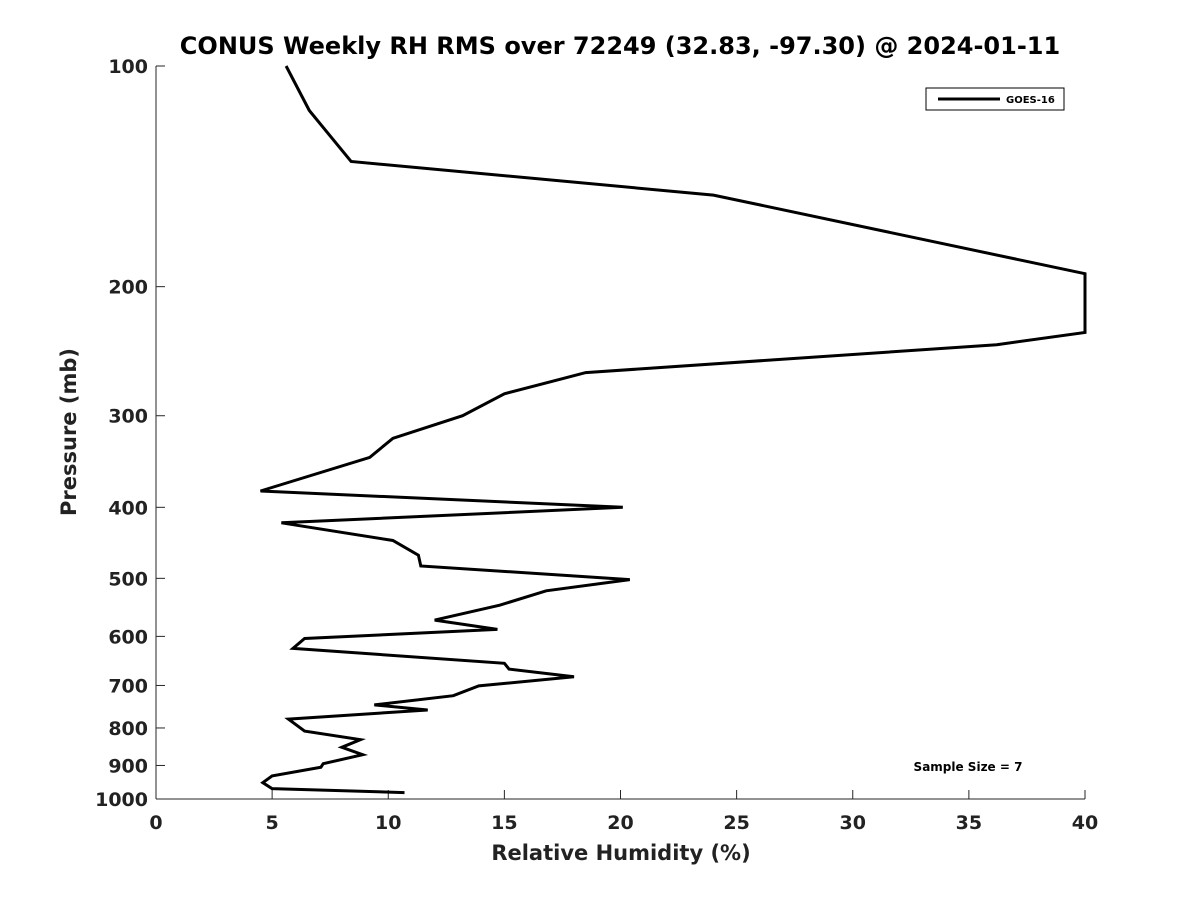 Image resolution: width=1200 pixels, height=900 pixels. Describe the element at coordinates (128, 729) in the screenshot. I see `y-tick-label: 800` at that location.